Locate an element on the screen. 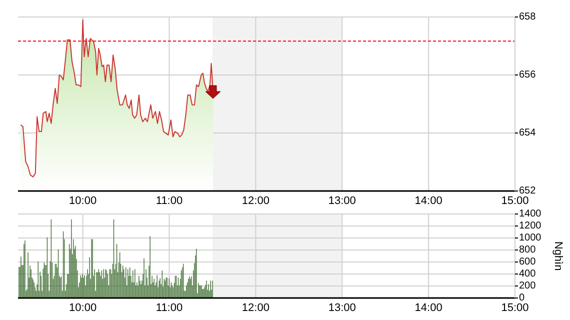  y-tick-label: 1200 is located at coordinates (530, 226).